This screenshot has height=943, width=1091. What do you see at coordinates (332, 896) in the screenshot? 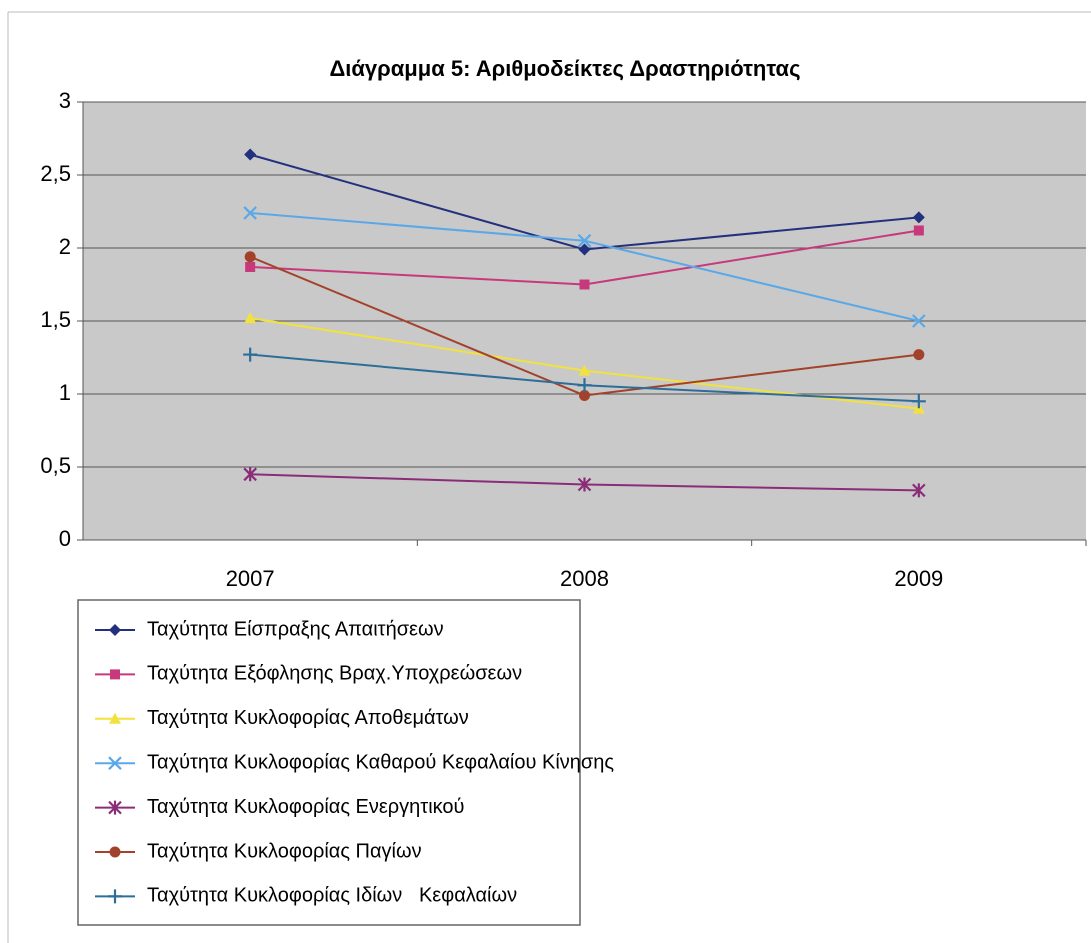
I see `legend-label: Ταχύτητα Κυκλοφορίας Ιδίων Κεφαλαίων` at bounding box center [332, 896].